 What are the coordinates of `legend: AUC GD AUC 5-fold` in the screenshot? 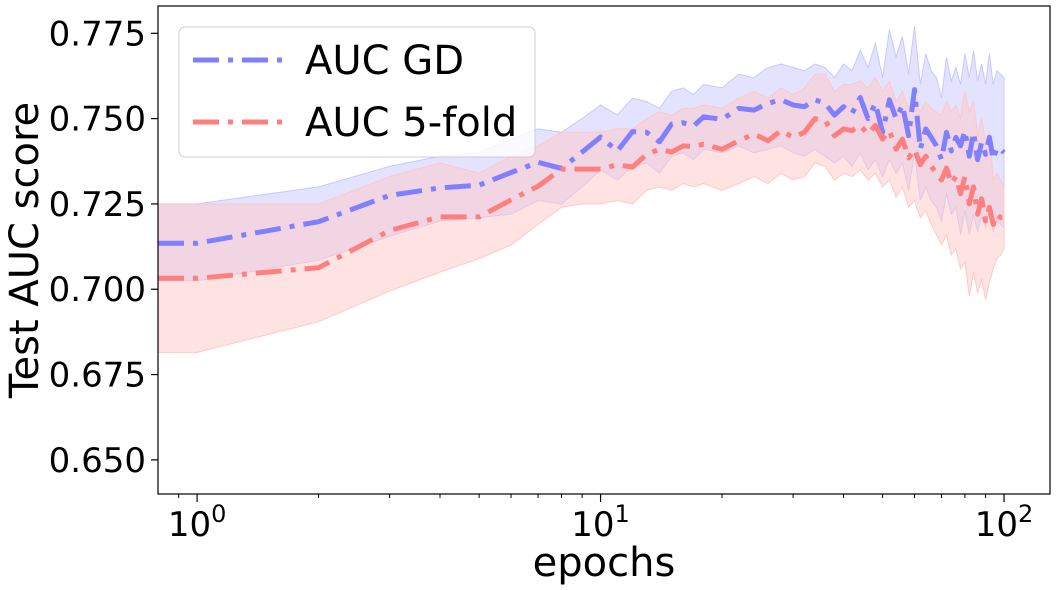 It's located at (357, 92).